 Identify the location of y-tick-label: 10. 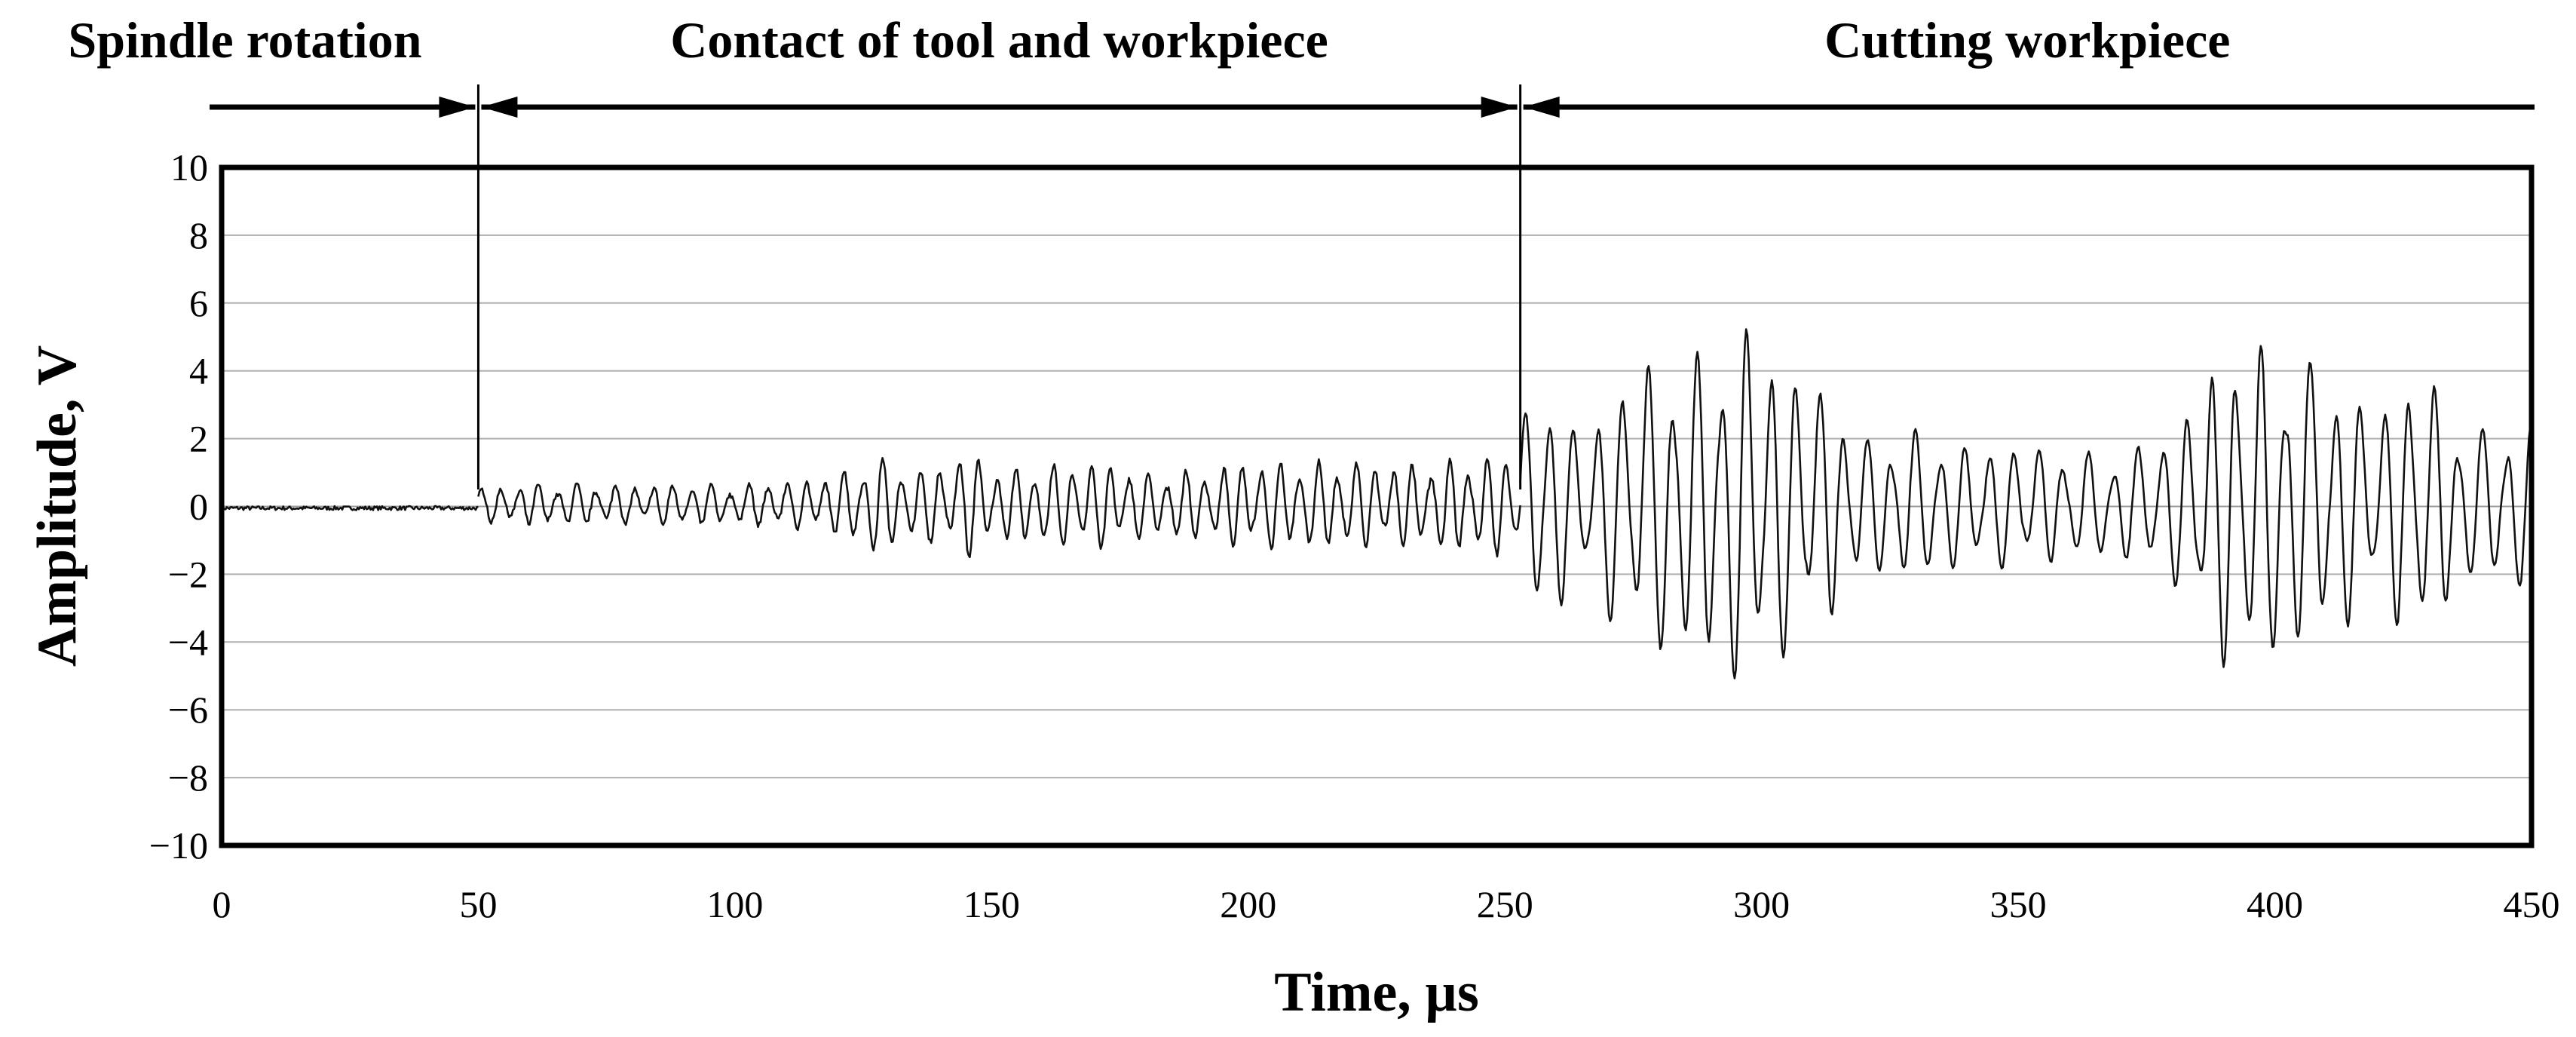
(189, 168).